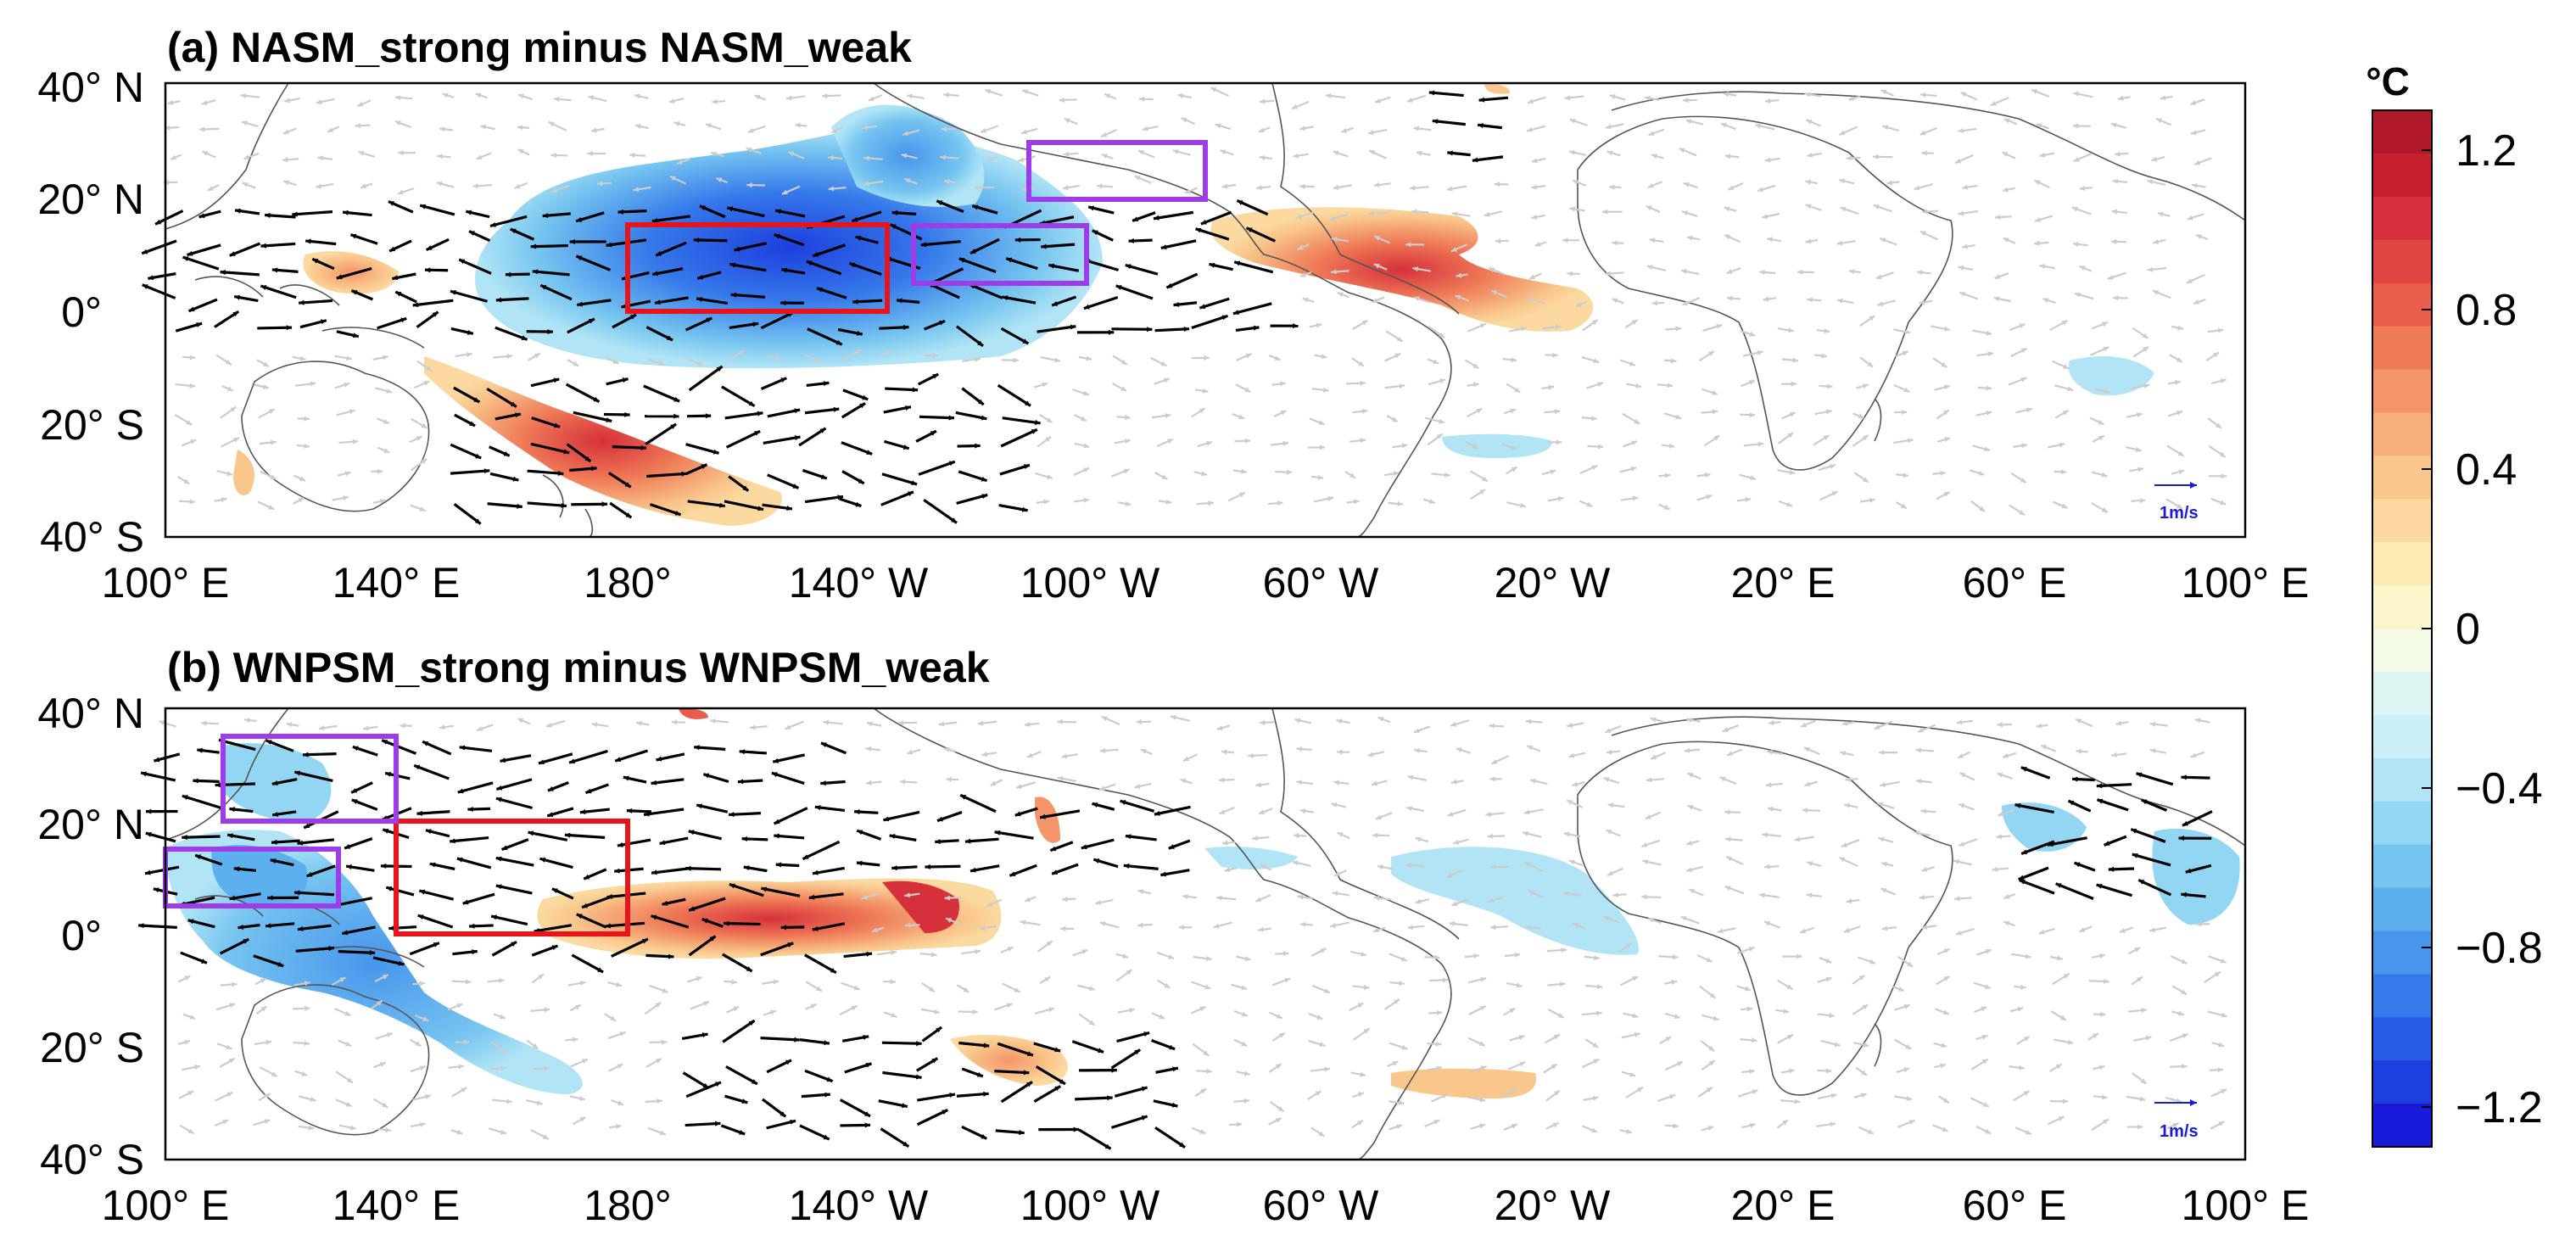 This screenshot has width=2576, height=1241. Describe the element at coordinates (90, 713) in the screenshot. I see `panel-b-ytick-40n: 40° N` at that location.